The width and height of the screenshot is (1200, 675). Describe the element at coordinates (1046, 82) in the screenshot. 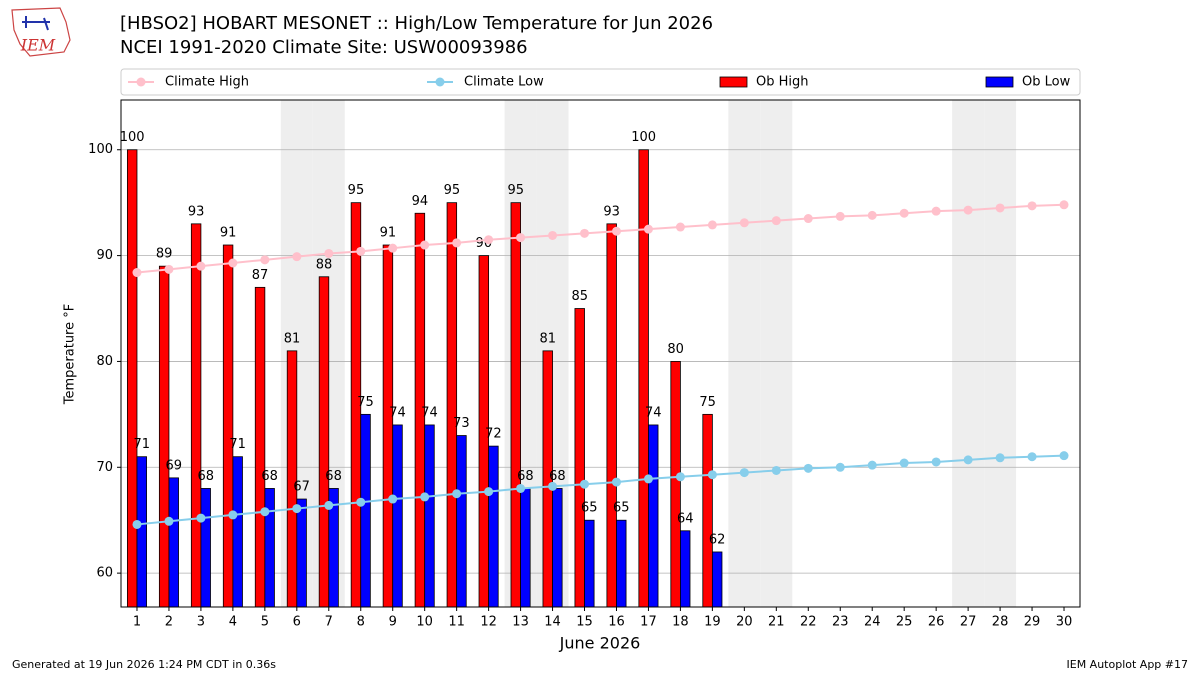

I see `legend-label: Ob Low` at that location.